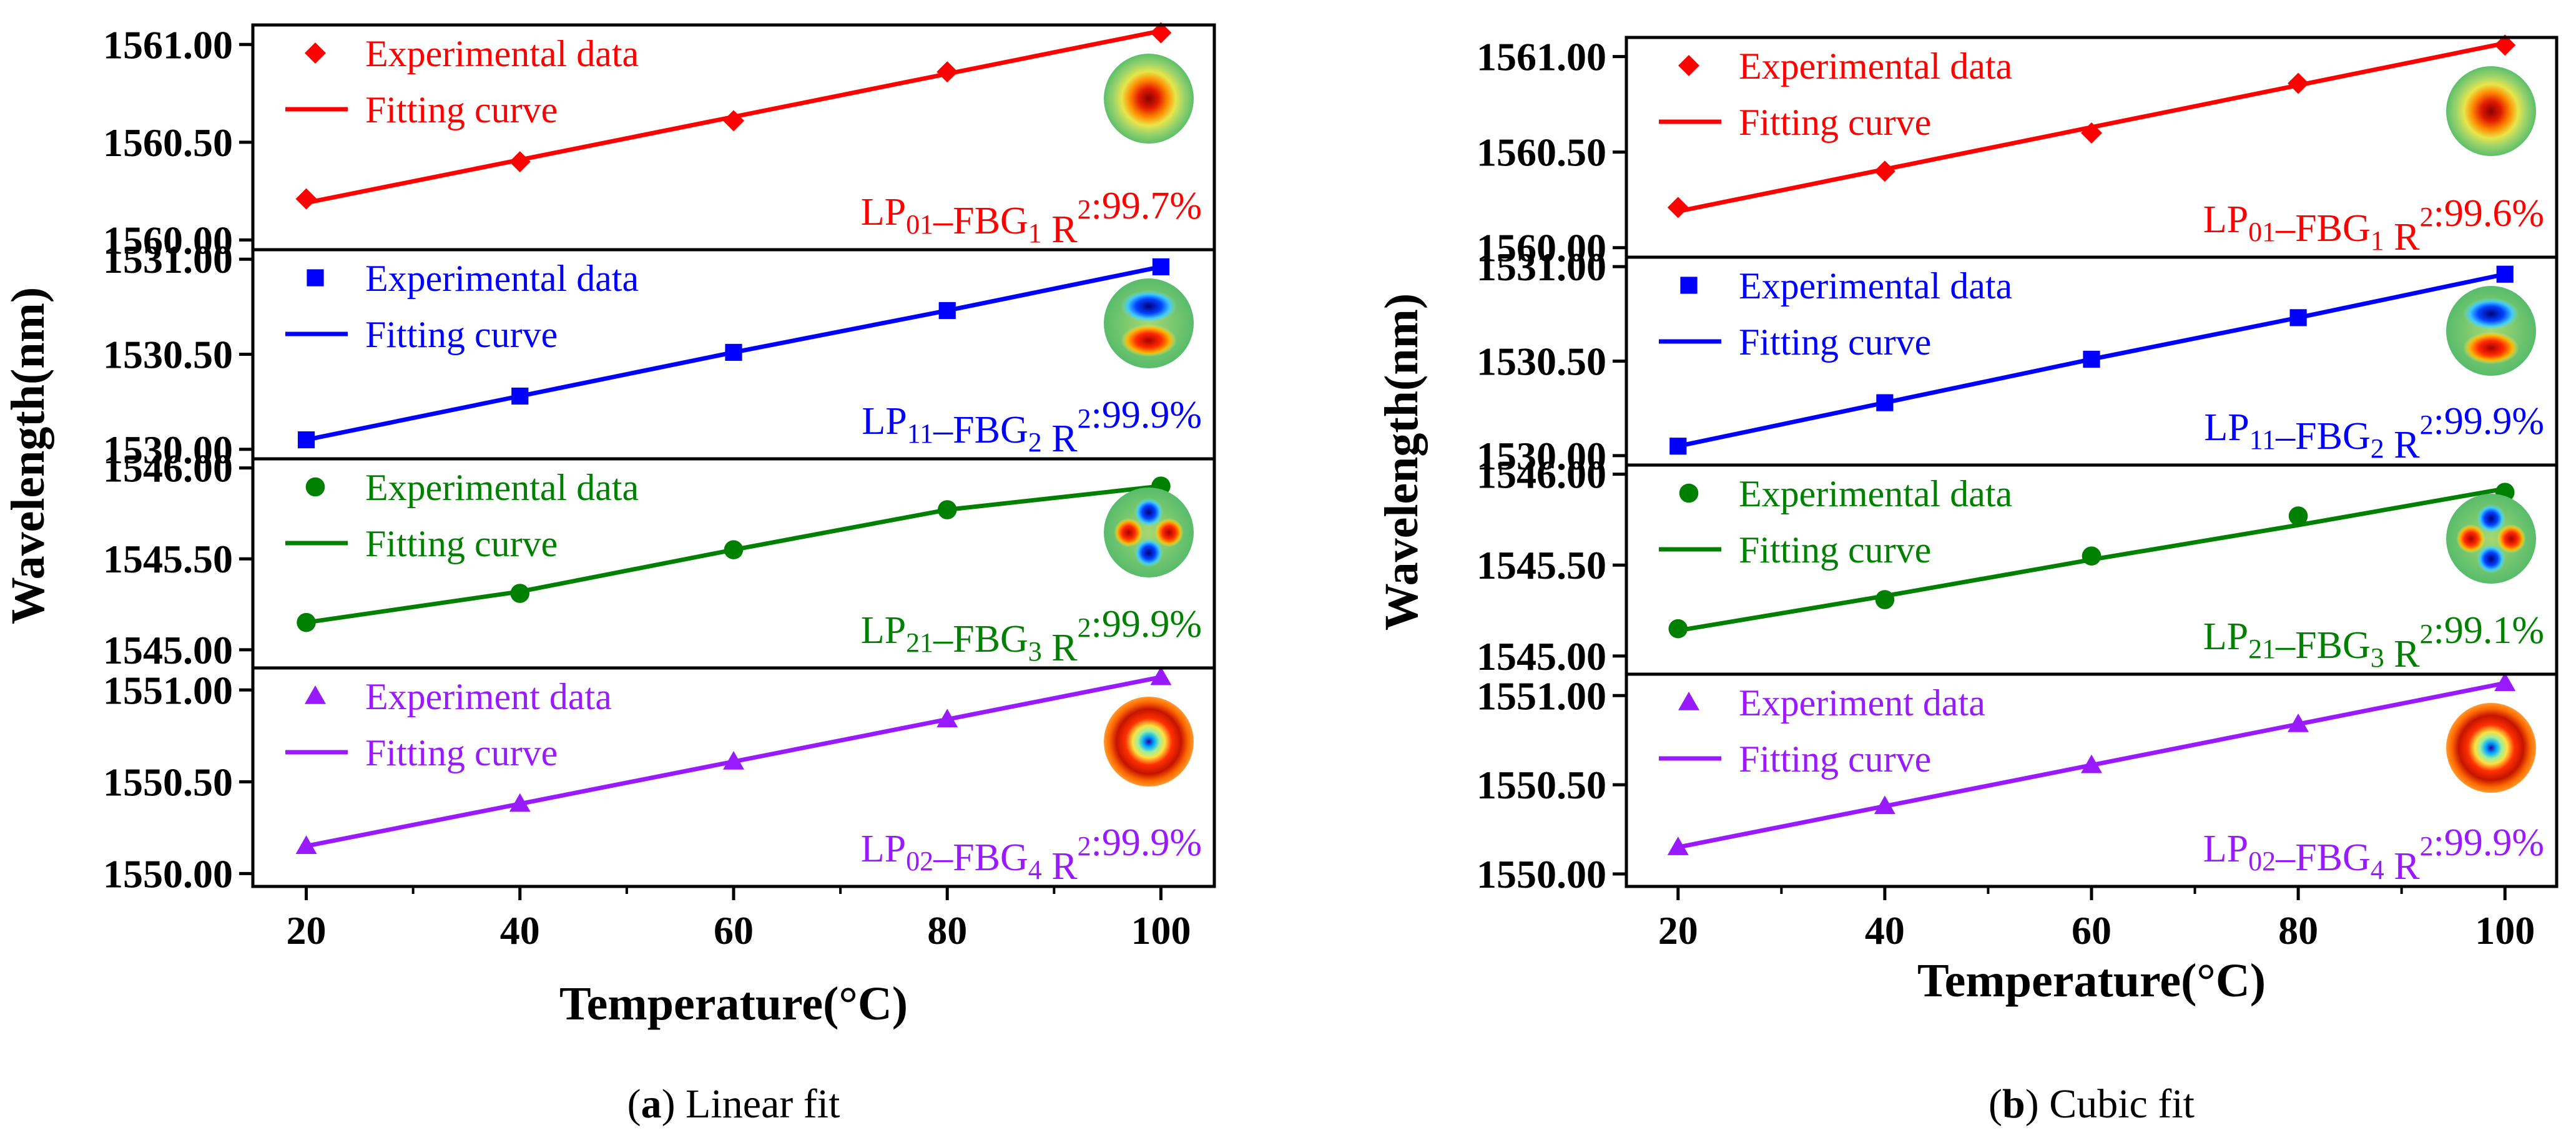 This screenshot has height=1148, width=2576. I want to click on mode-profile-lp21-icon-lobe-right, so click(1169, 532).